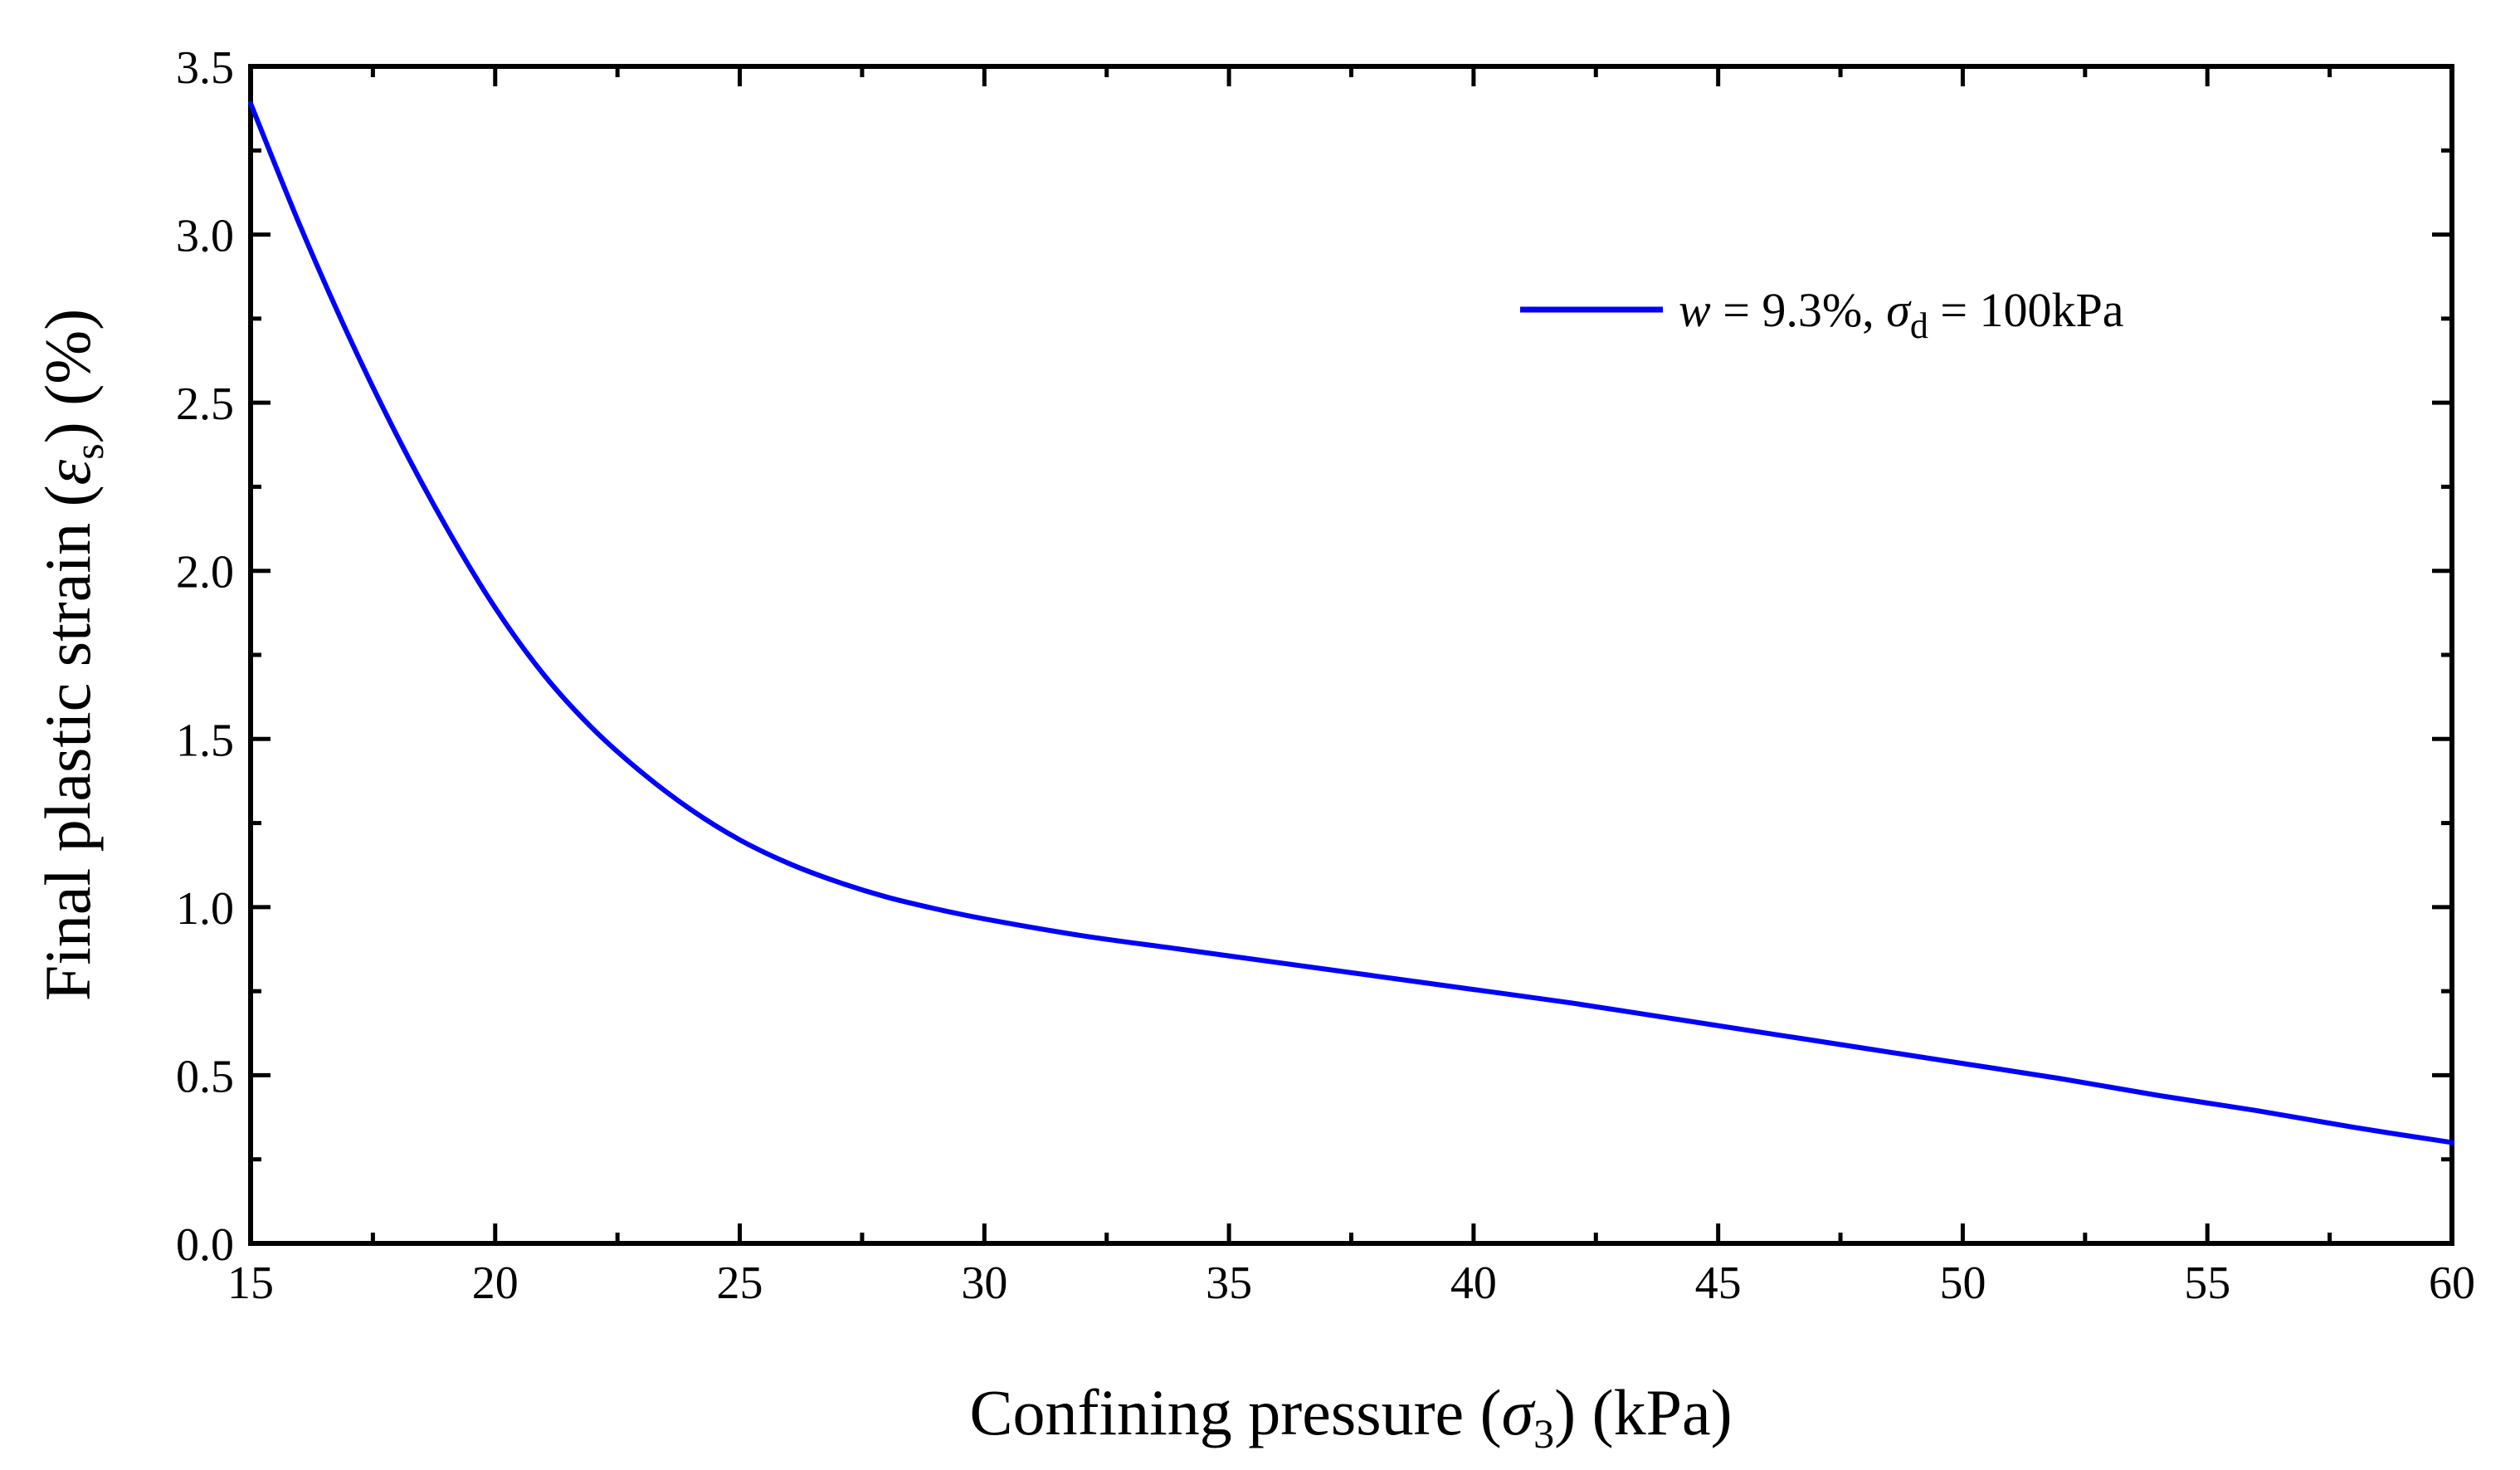 This screenshot has width=2520, height=1470. What do you see at coordinates (250, 1283) in the screenshot?
I see `x-tick-label: 15` at bounding box center [250, 1283].